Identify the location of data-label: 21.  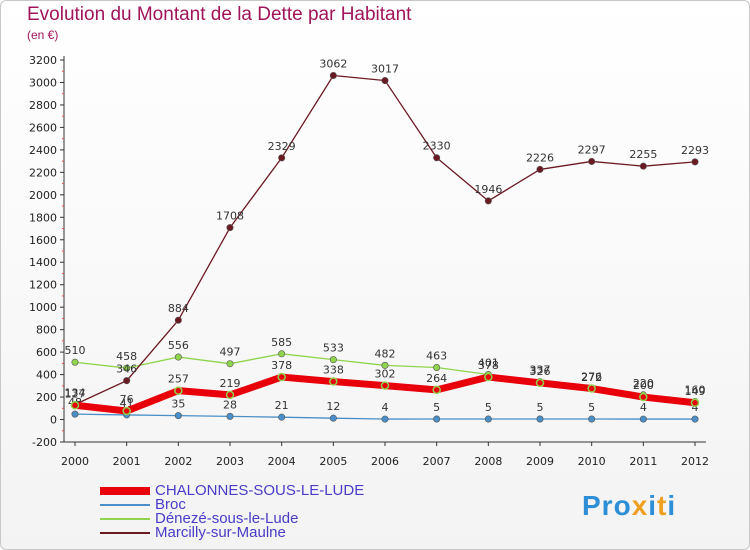
(282, 405).